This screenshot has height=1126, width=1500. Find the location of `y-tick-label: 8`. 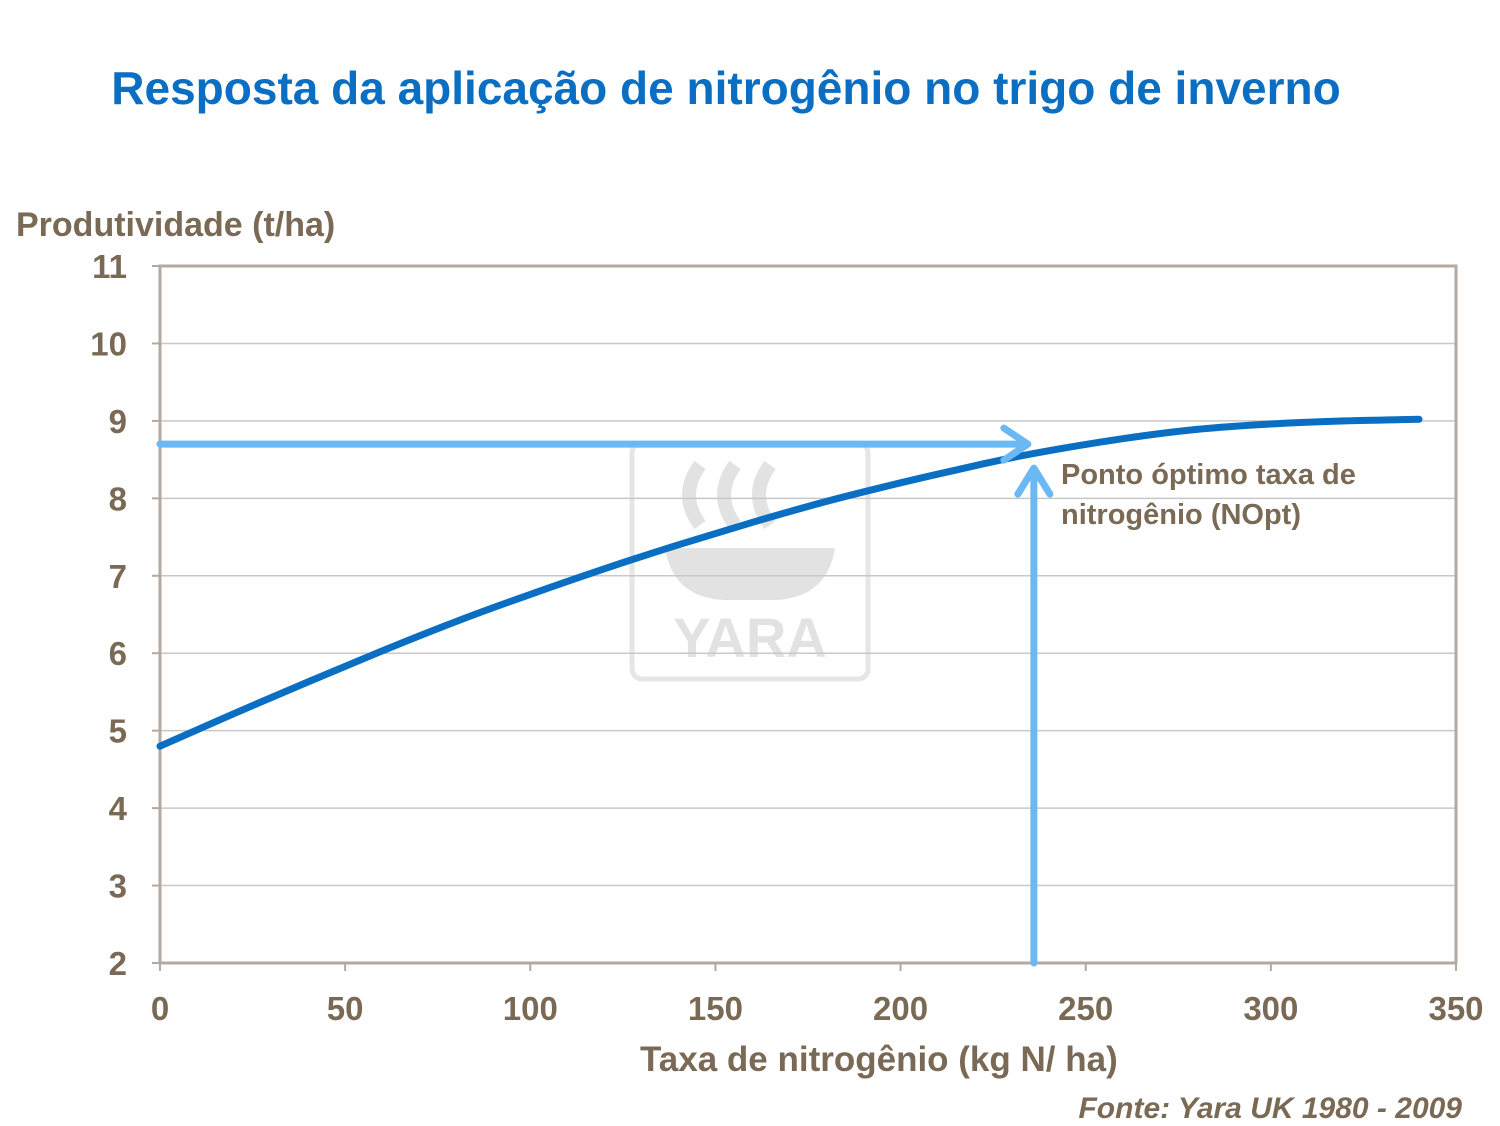

y-tick-label: 8 is located at coordinates (118, 498).